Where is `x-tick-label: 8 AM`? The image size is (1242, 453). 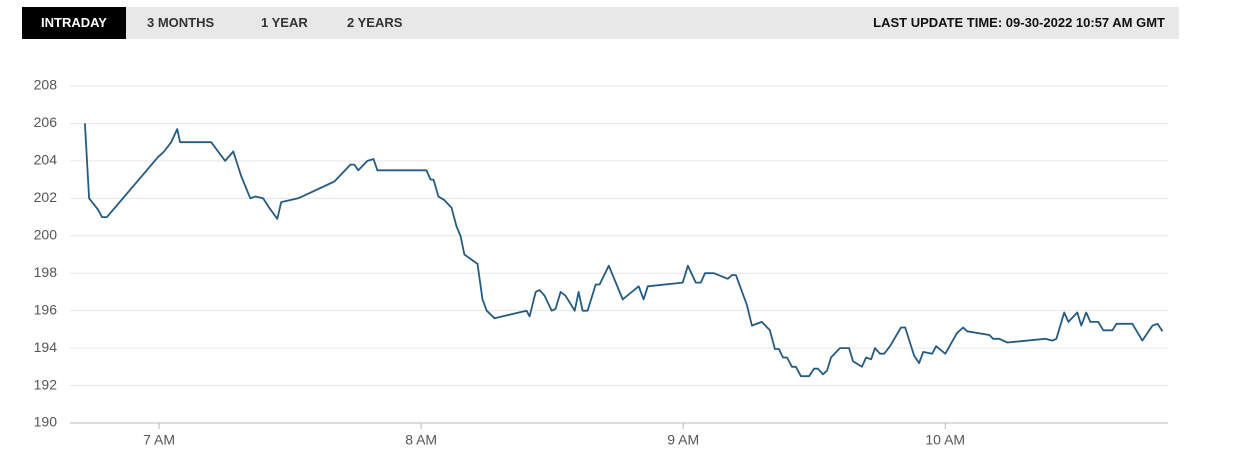 x-tick-label: 8 AM is located at coordinates (421, 440).